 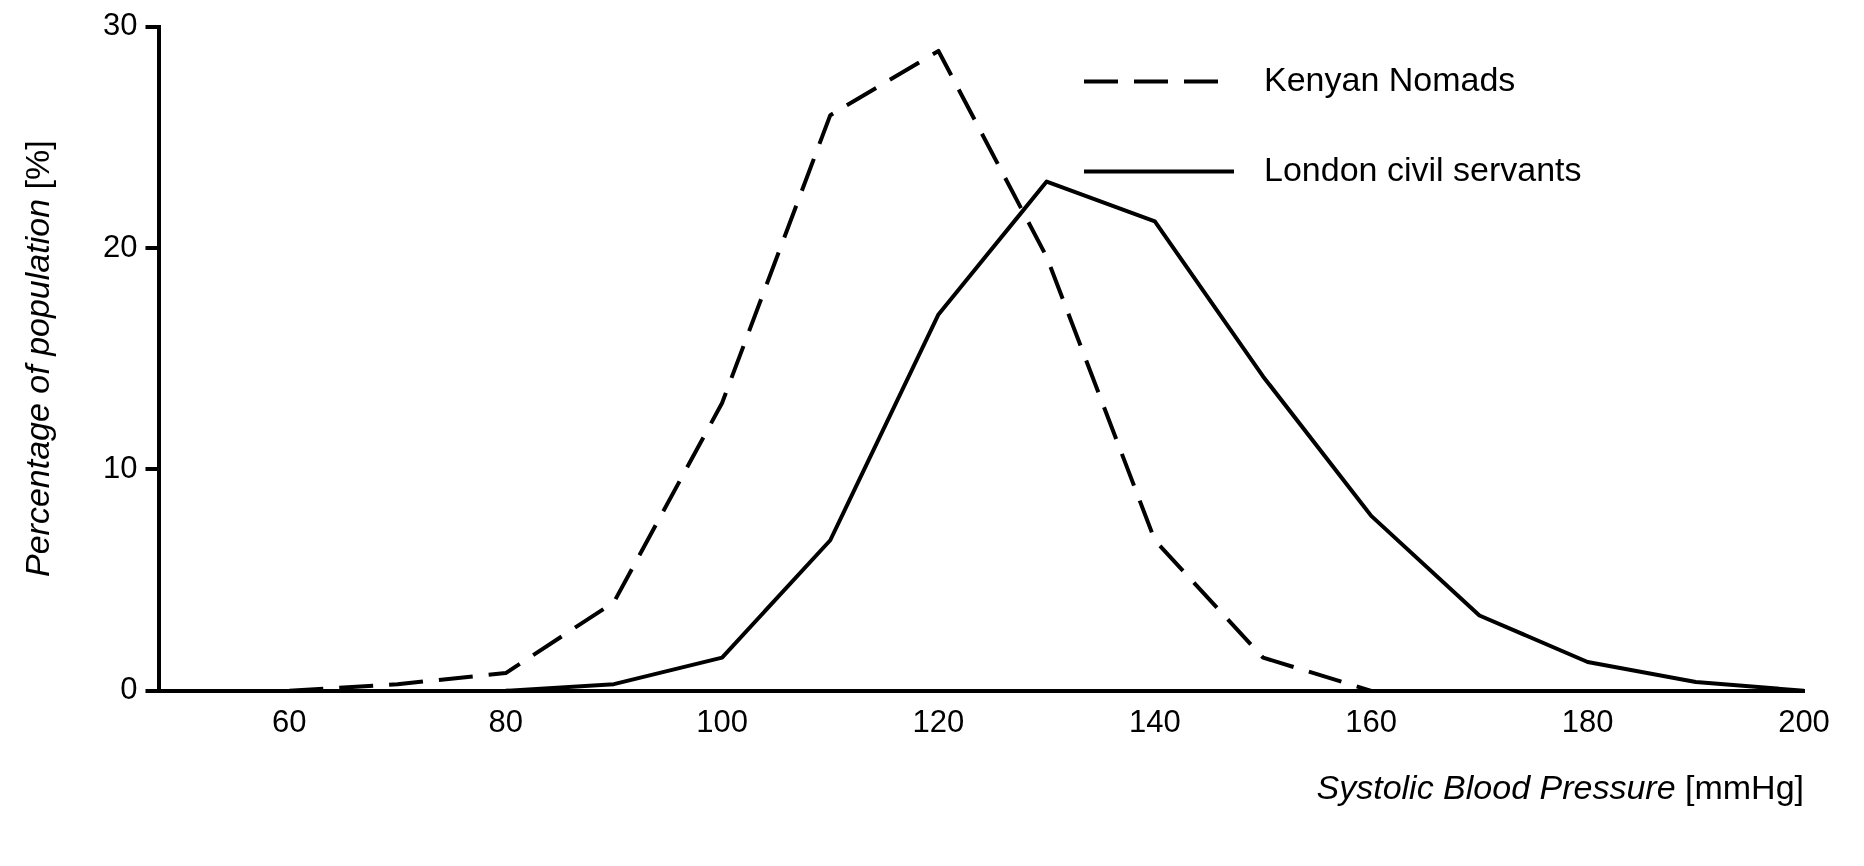 What do you see at coordinates (1371, 721) in the screenshot?
I see `x-tick-label: 160` at bounding box center [1371, 721].